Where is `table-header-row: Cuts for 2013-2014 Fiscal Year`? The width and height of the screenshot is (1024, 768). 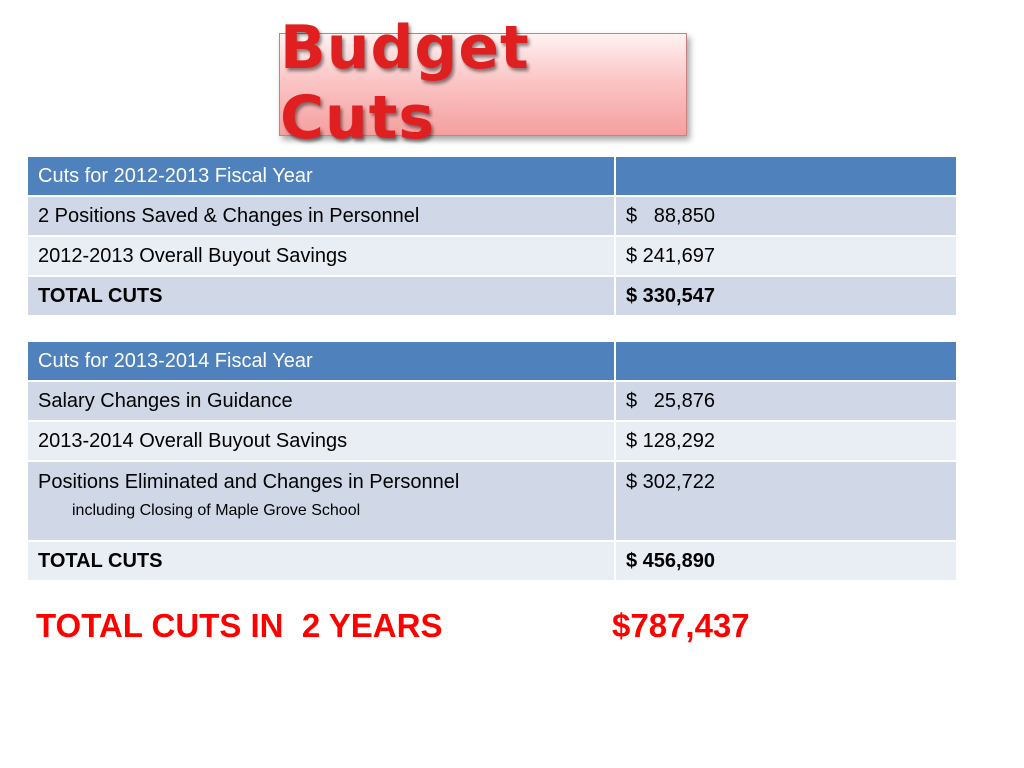 table-header-row: Cuts for 2013-2014 Fiscal Year is located at coordinates (492, 361).